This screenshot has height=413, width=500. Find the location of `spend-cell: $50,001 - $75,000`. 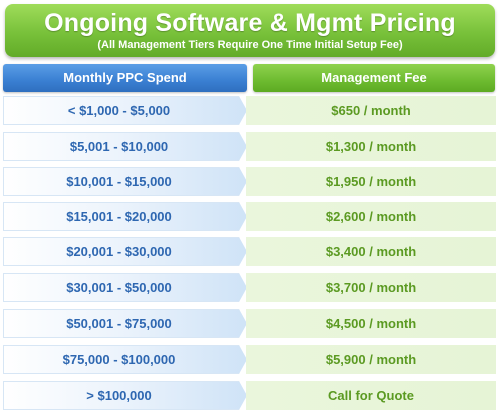

spend-cell: $50,001 - $75,000 is located at coordinates (125, 323).